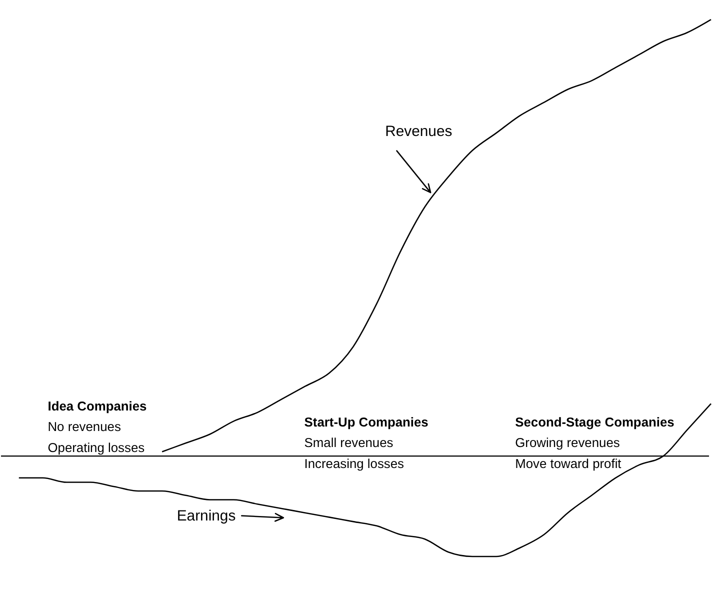  I want to click on series-label: Revenues, so click(418, 132).